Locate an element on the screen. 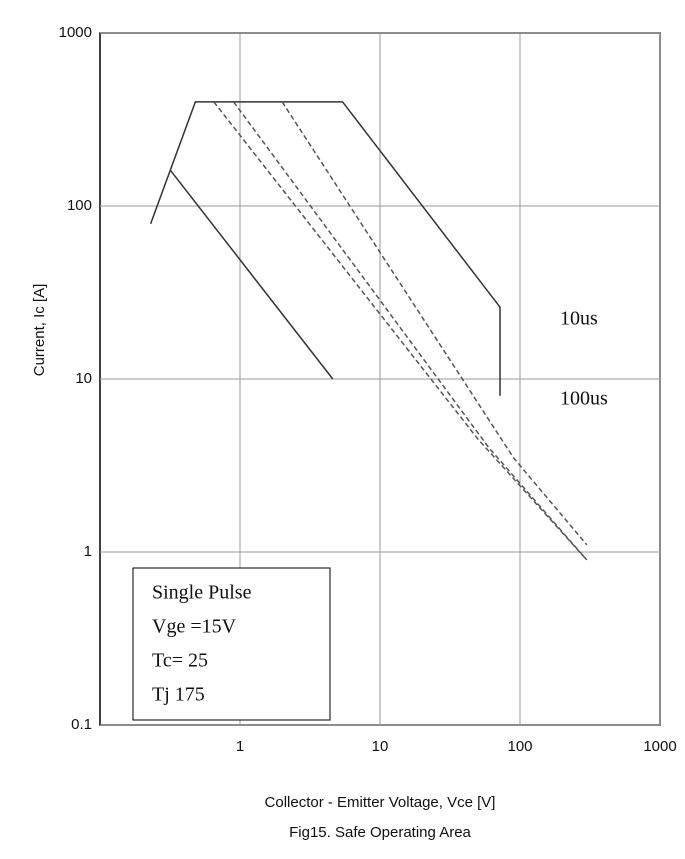 The image size is (685, 859). condition-text: Vge =15V is located at coordinates (194, 627).